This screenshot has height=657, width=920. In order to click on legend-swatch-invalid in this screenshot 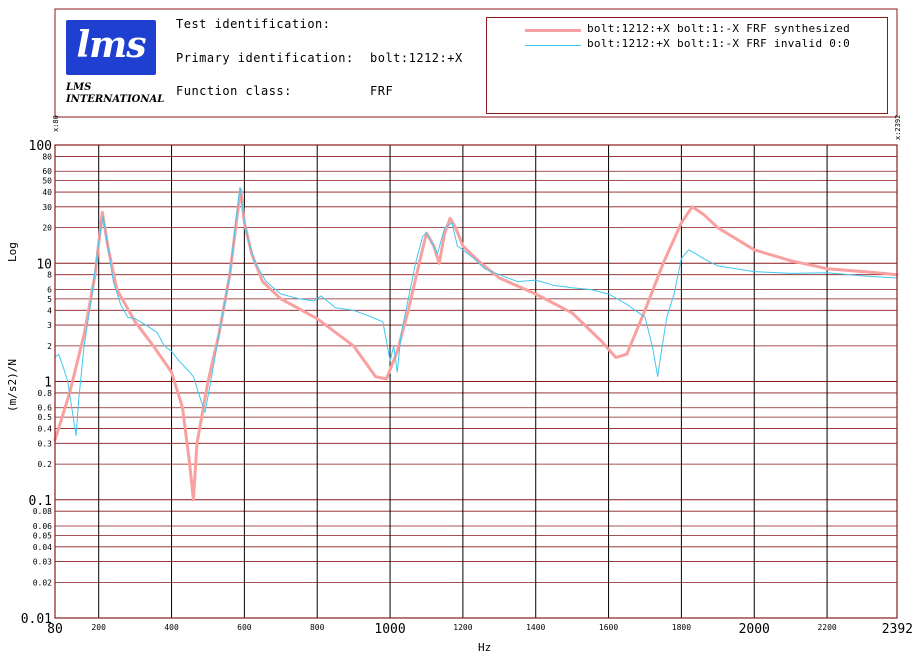, I will do `click(553, 45)`.